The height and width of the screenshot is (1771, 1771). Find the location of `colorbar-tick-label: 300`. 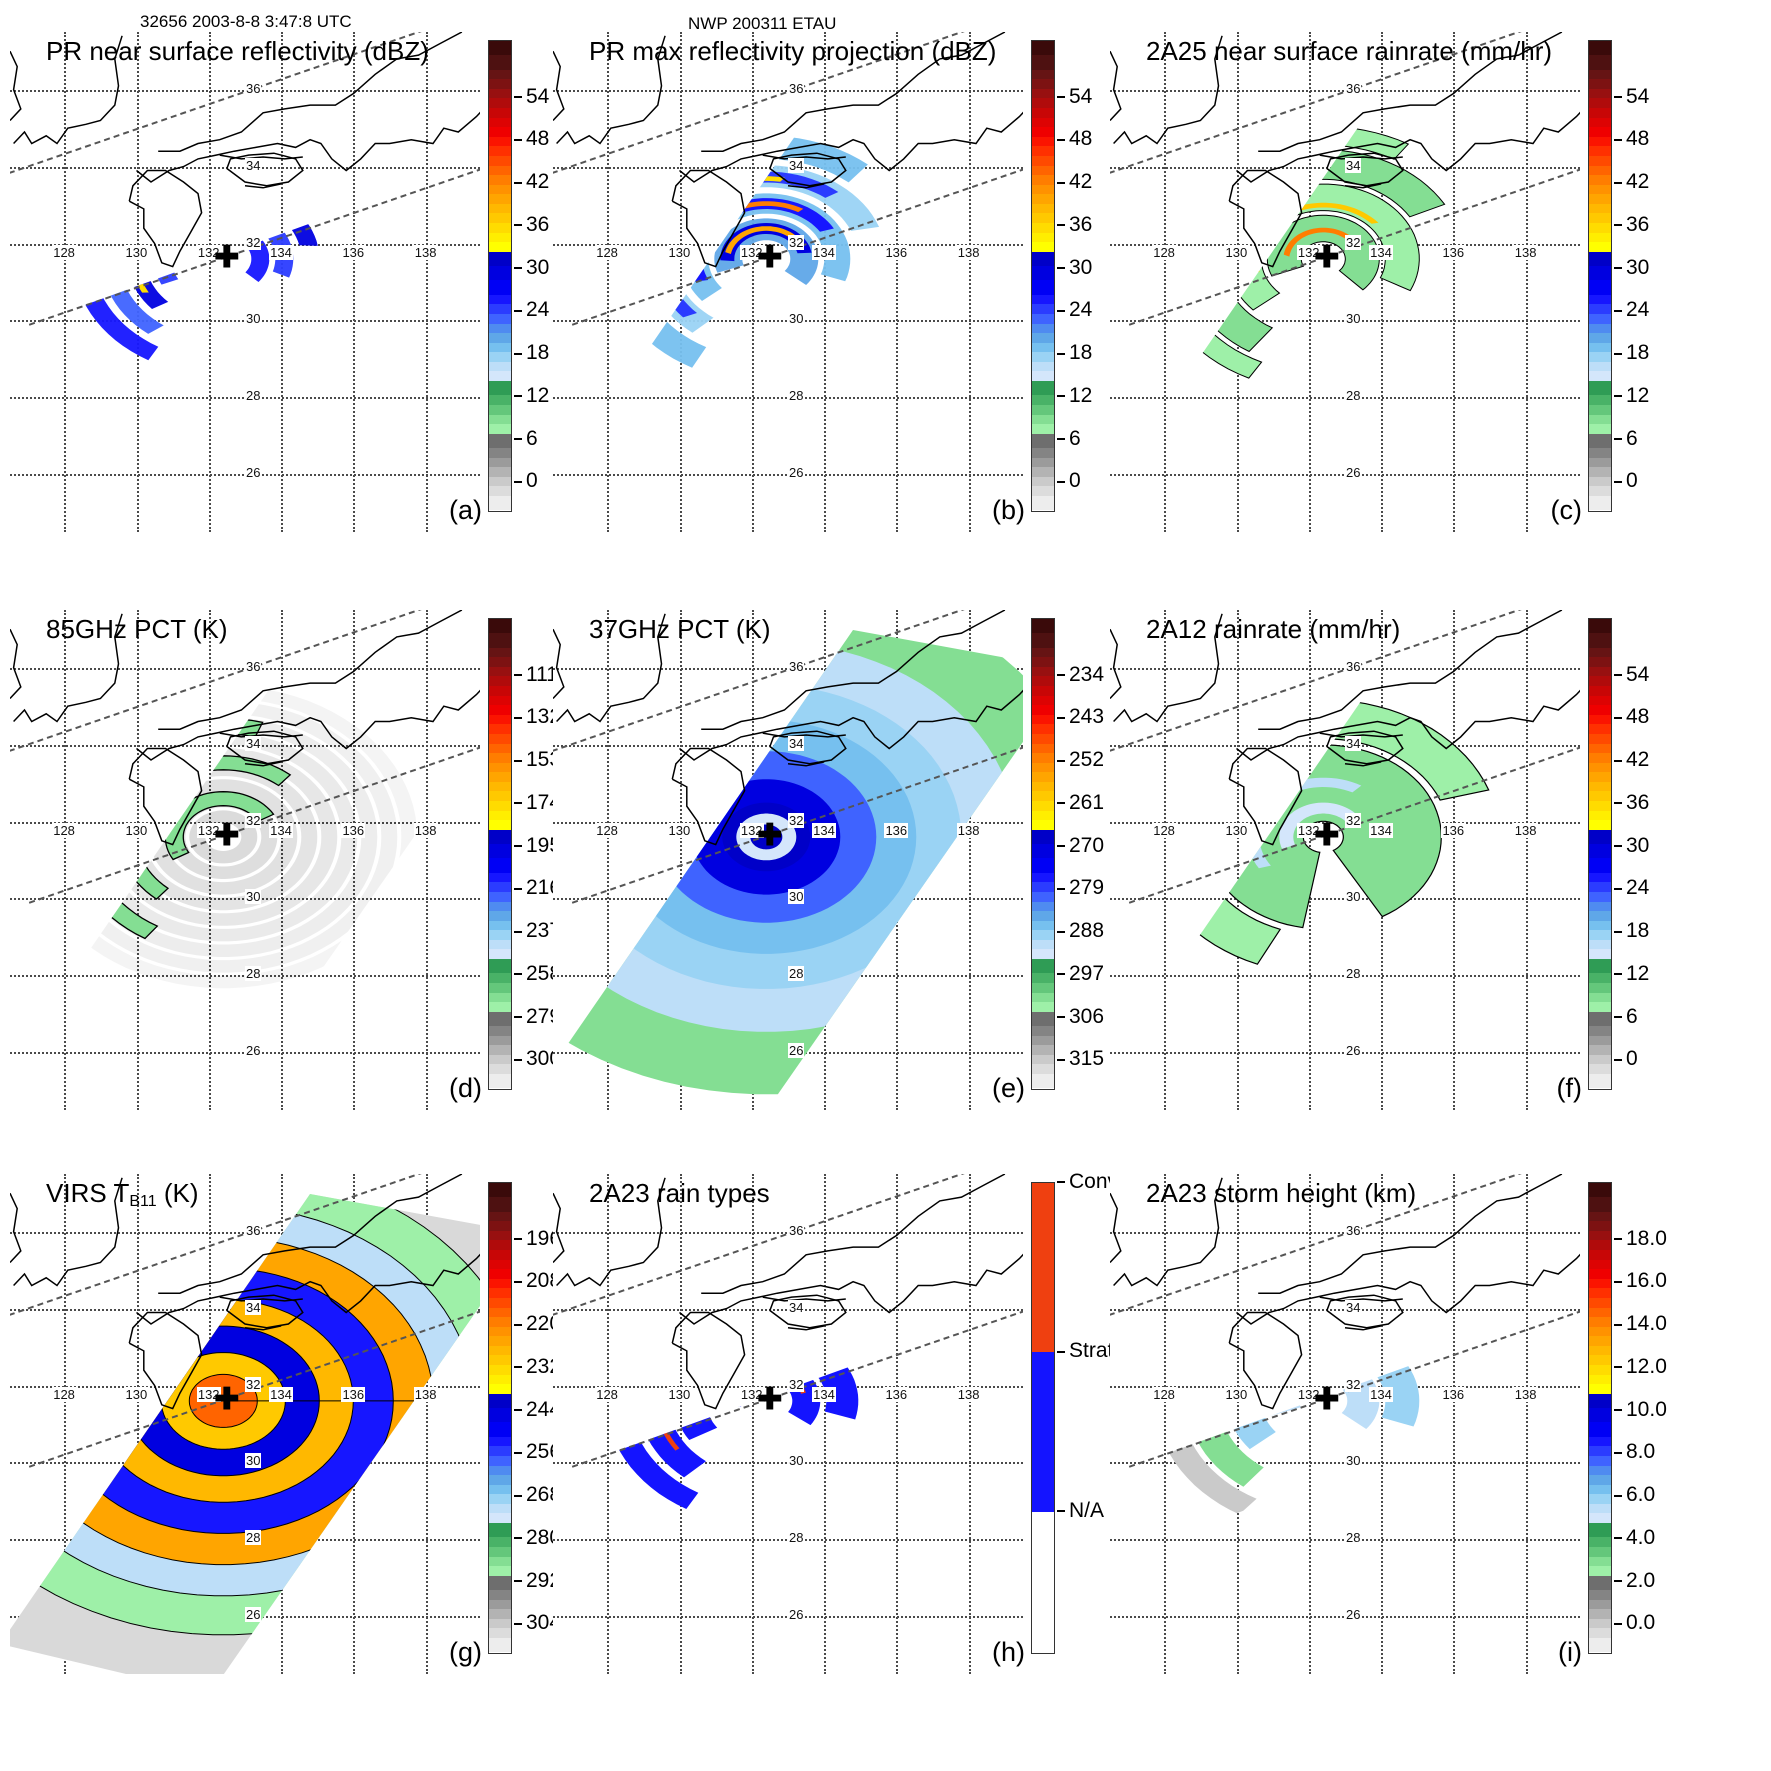

colorbar-tick-label: 300 is located at coordinates (544, 1059).